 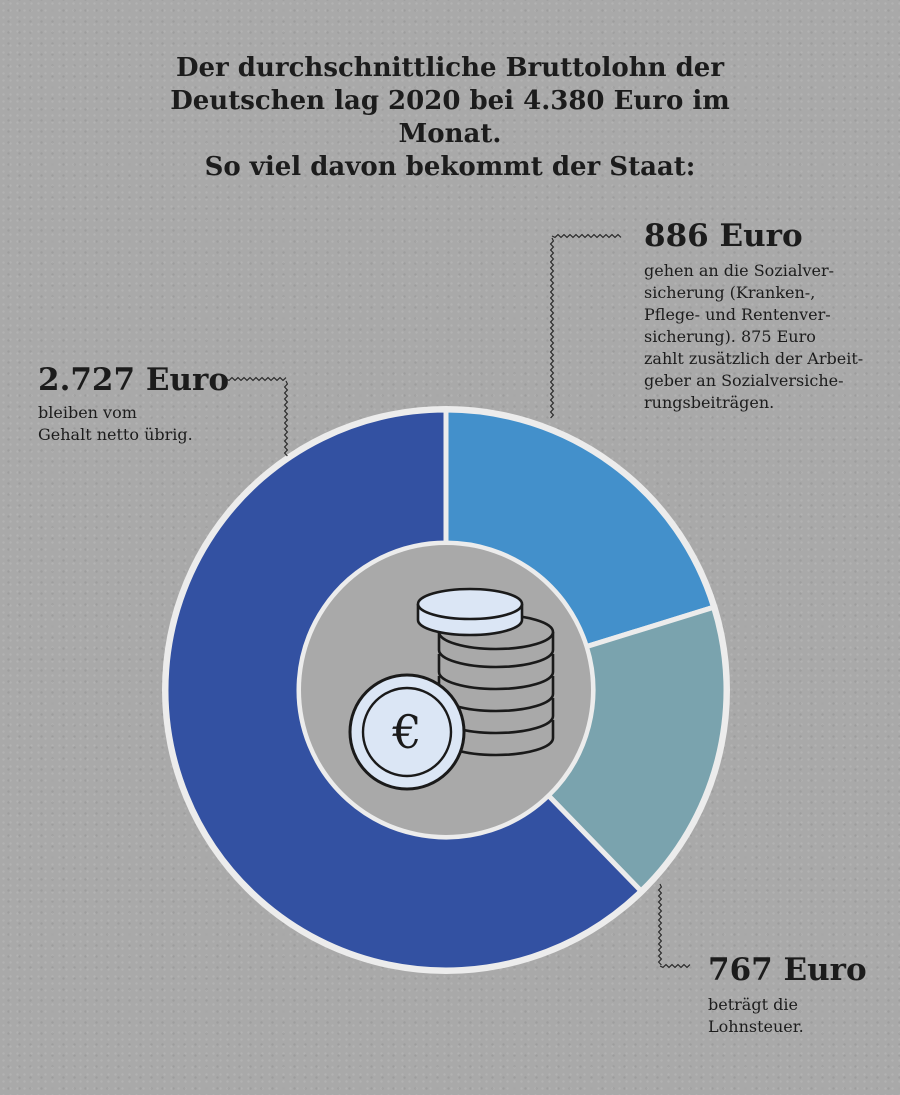 What do you see at coordinates (148, 424) in the screenshot?
I see `annotation-net-description: bleiben vom Gehalt netto übrig.` at bounding box center [148, 424].